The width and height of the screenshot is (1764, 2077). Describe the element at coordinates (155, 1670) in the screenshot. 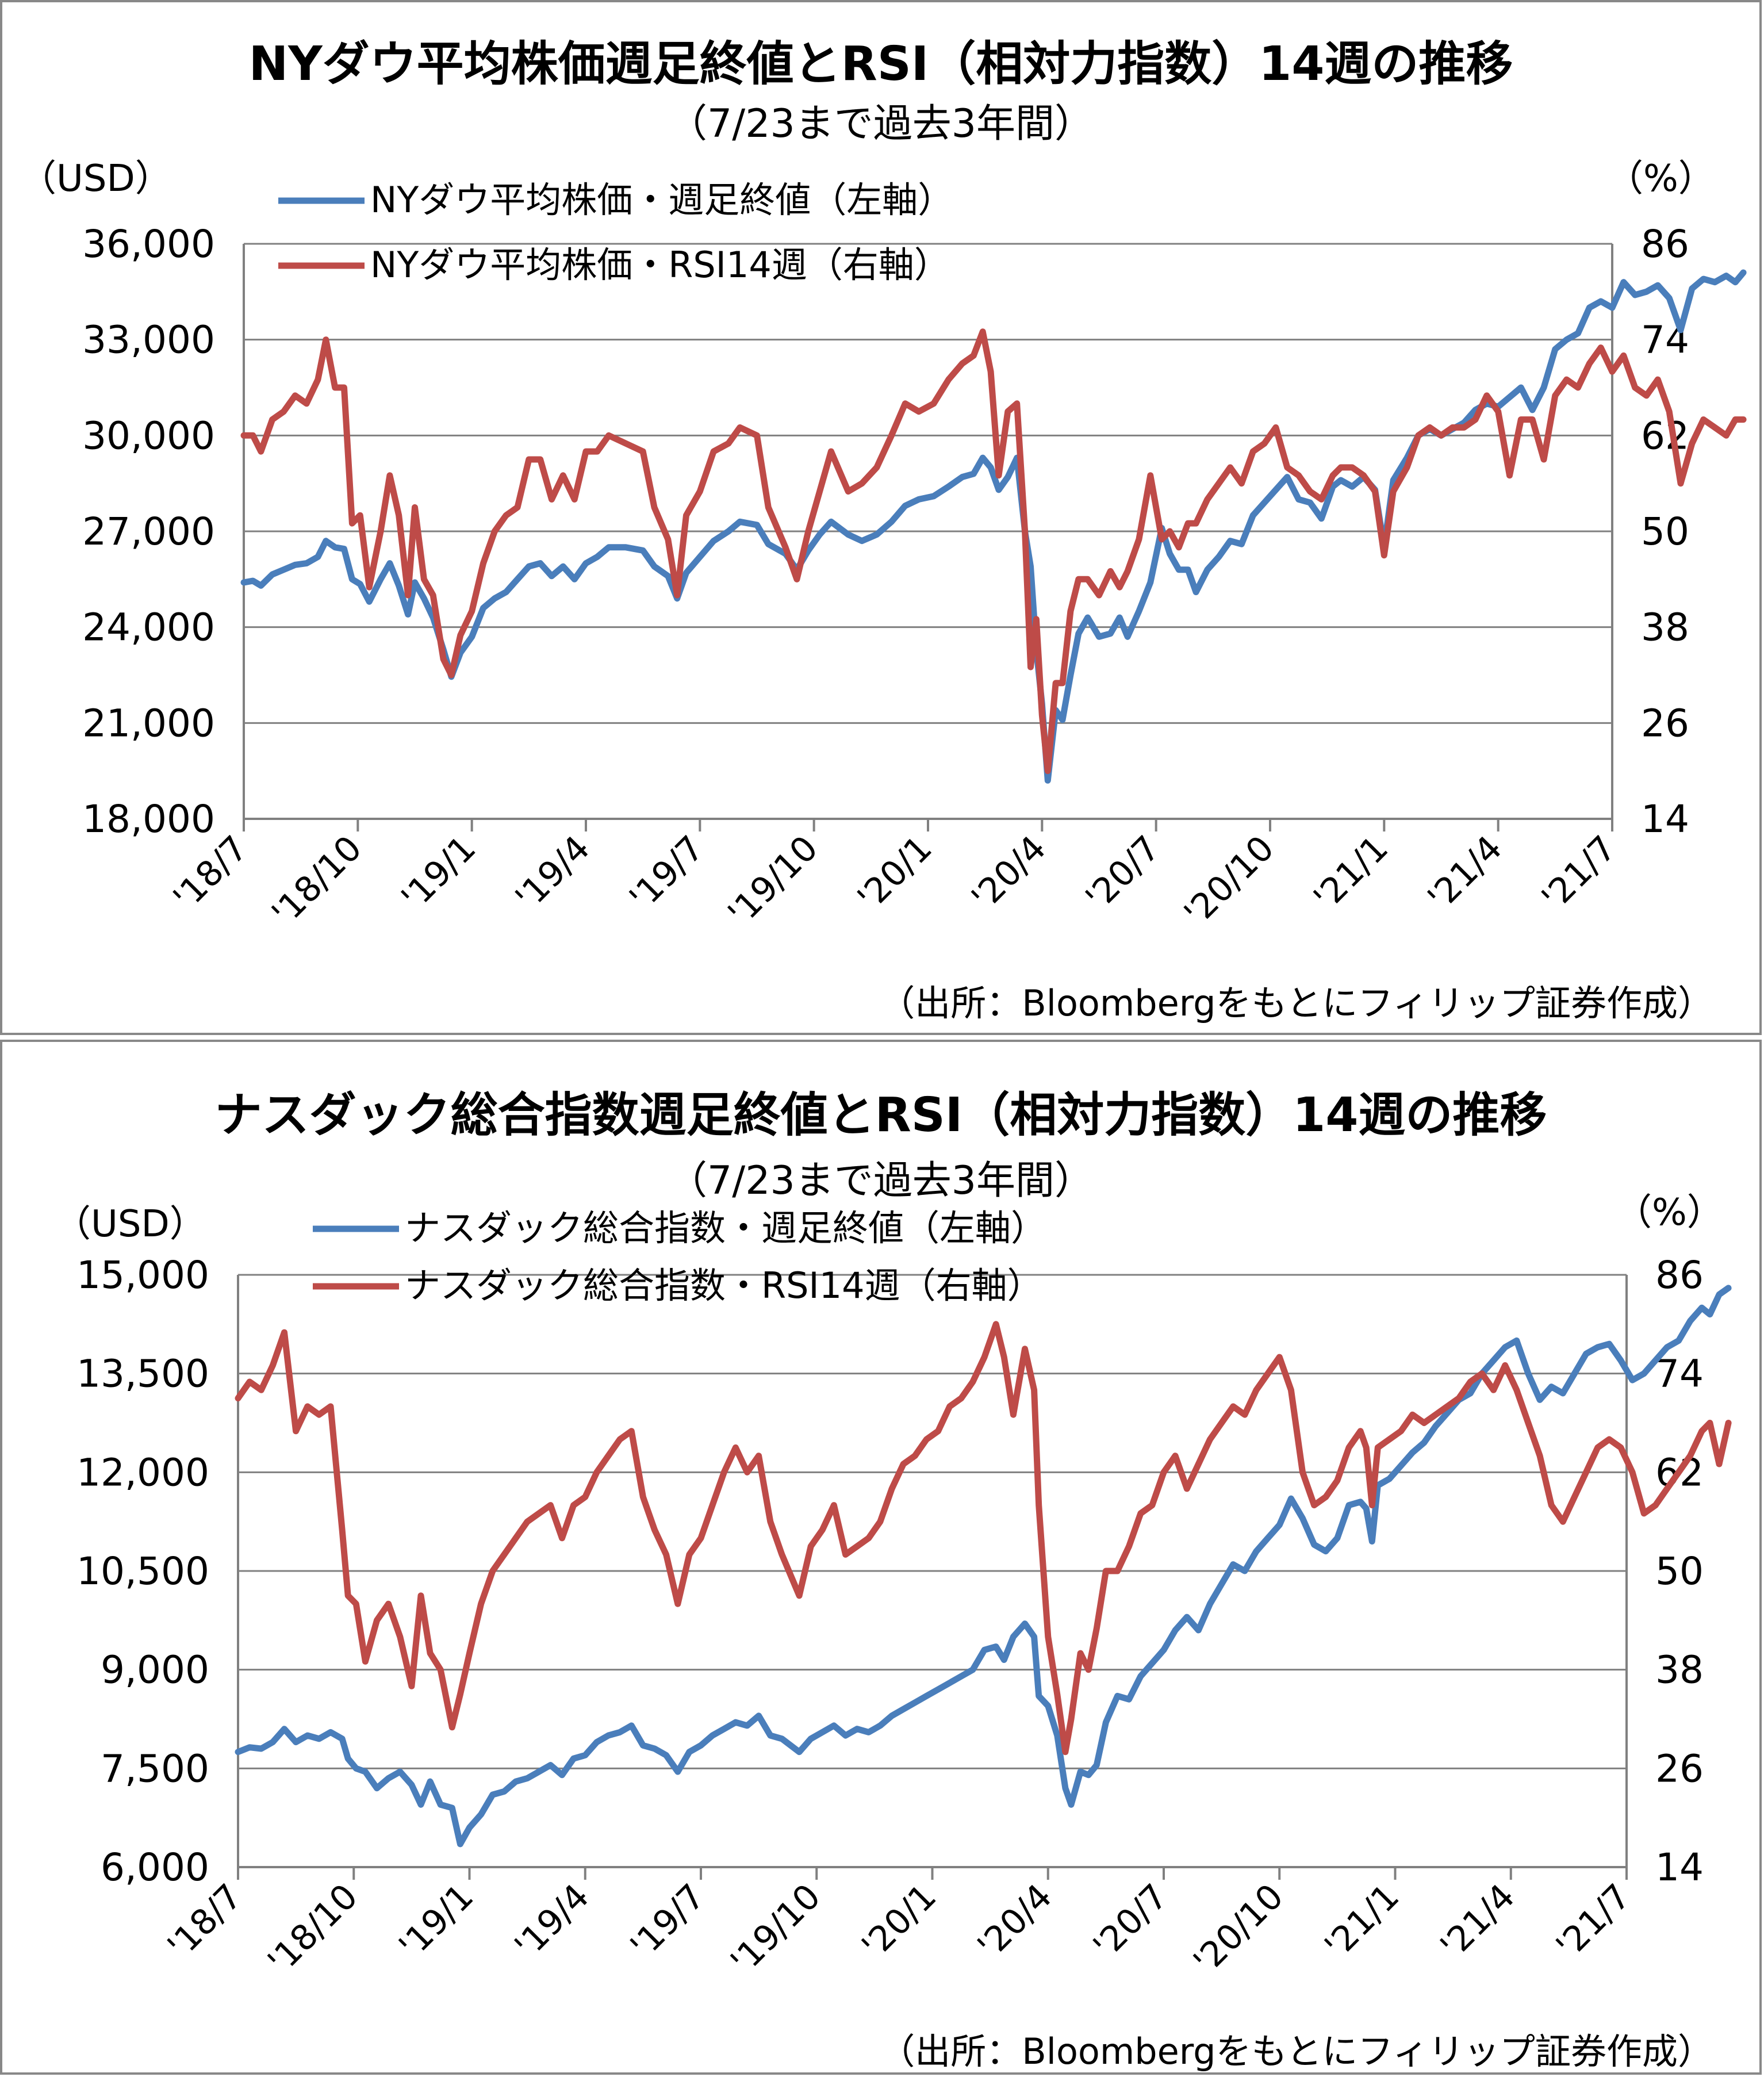

I see `y-left-tick-label: 9,000` at that location.